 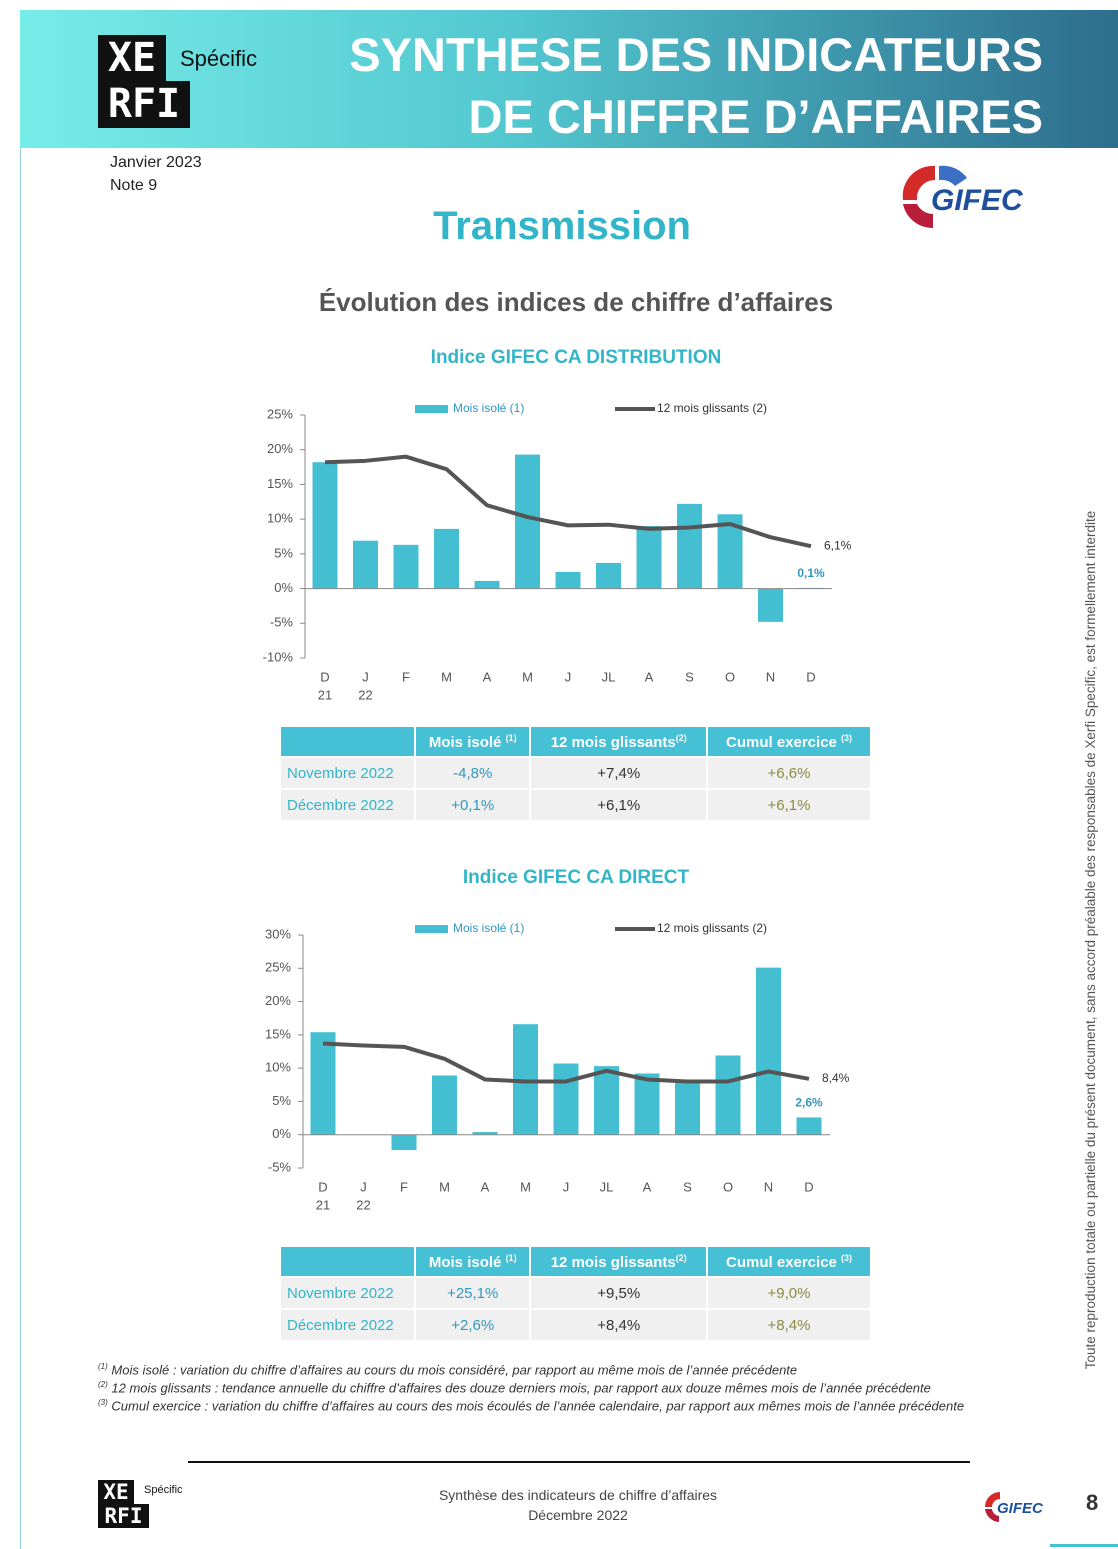 I want to click on cell: +6,6%, so click(x=789, y=773).